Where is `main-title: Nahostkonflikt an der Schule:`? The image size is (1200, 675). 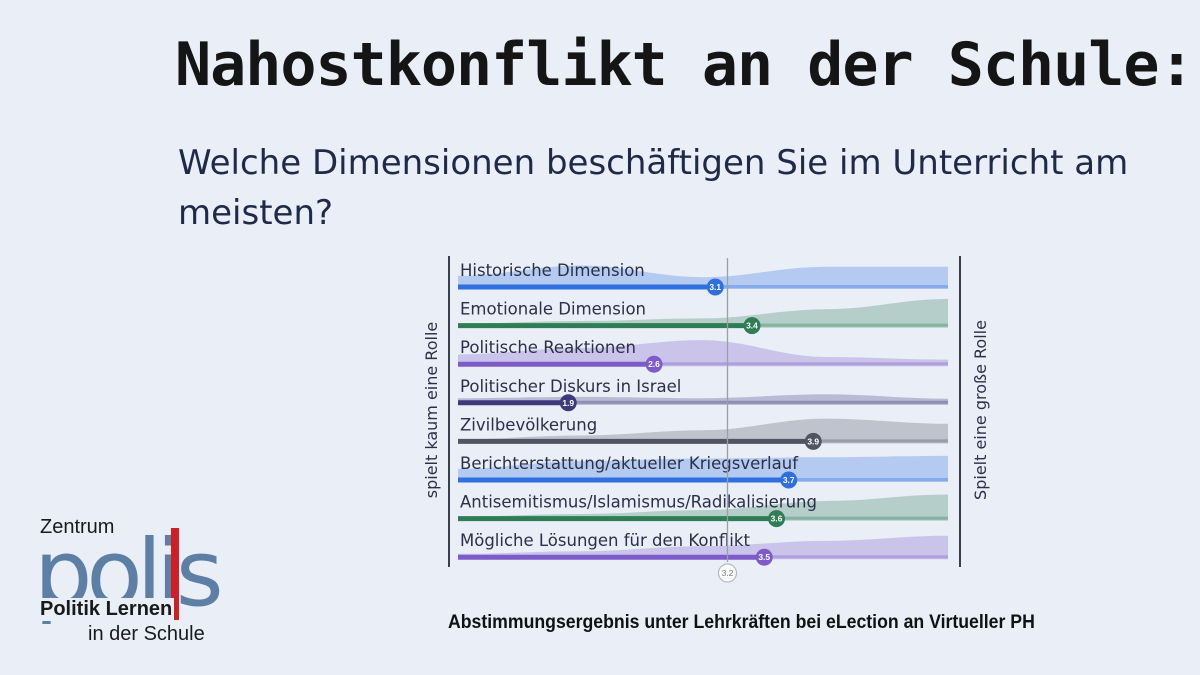
main-title: Nahostkonflikt an der Schule: is located at coordinates (685, 65).